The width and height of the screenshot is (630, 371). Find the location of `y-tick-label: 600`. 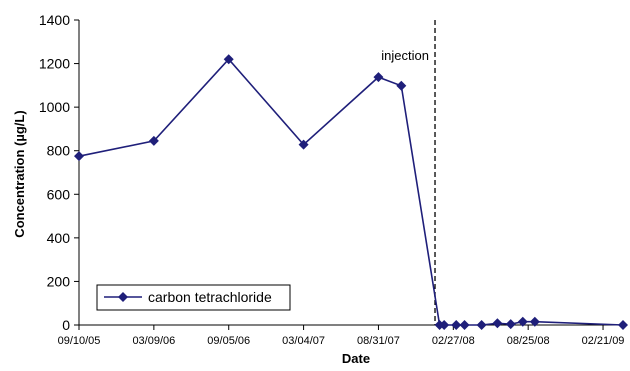

y-tick-label: 600 is located at coordinates (59, 194).